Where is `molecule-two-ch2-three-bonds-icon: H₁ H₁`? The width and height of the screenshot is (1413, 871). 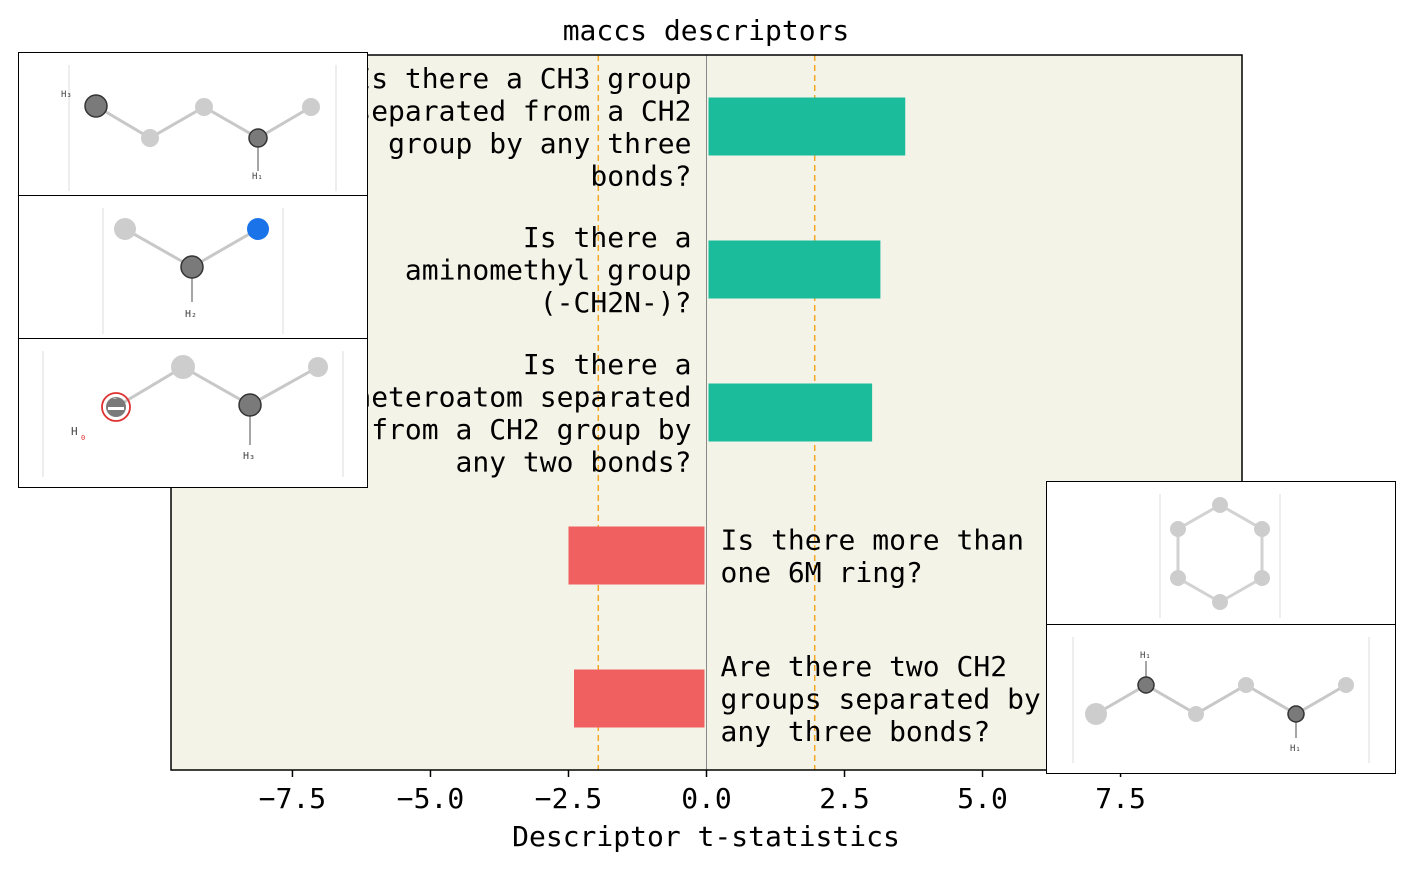
molecule-two-ch2-three-bonds-icon: H₁ H₁ is located at coordinates (1221, 700).